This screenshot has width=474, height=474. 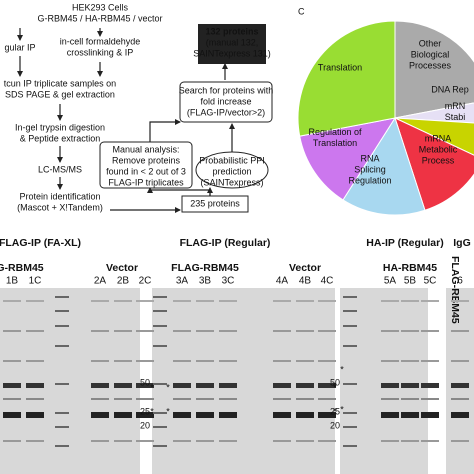 What do you see at coordinates (327, 281) in the screenshot?
I see `lane-label: 4C` at bounding box center [327, 281].